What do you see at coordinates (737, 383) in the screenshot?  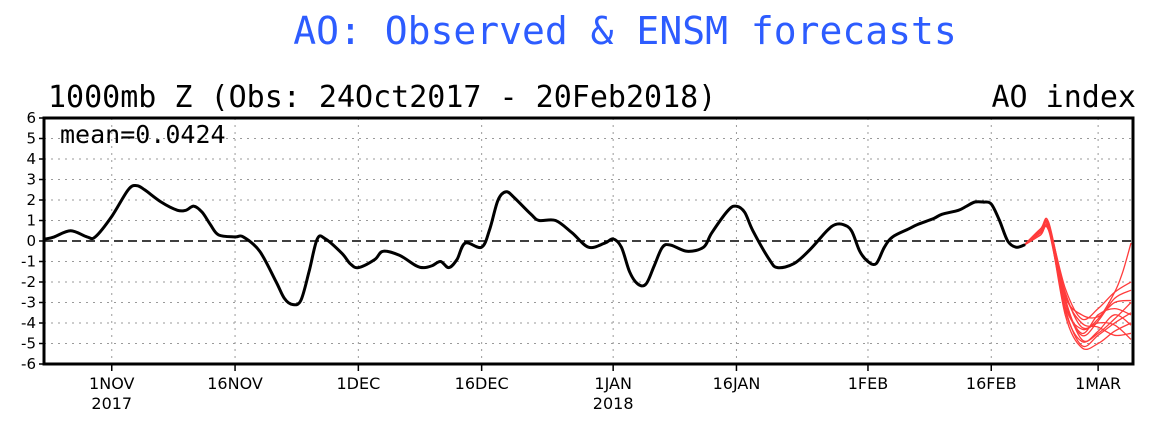 I see `x-tick-label: 16JAN` at bounding box center [737, 383].